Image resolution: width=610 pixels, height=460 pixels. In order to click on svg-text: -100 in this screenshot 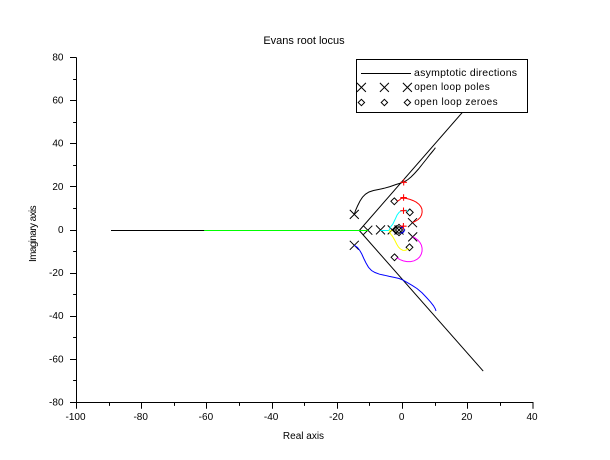, I will do `click(75, 417)`.